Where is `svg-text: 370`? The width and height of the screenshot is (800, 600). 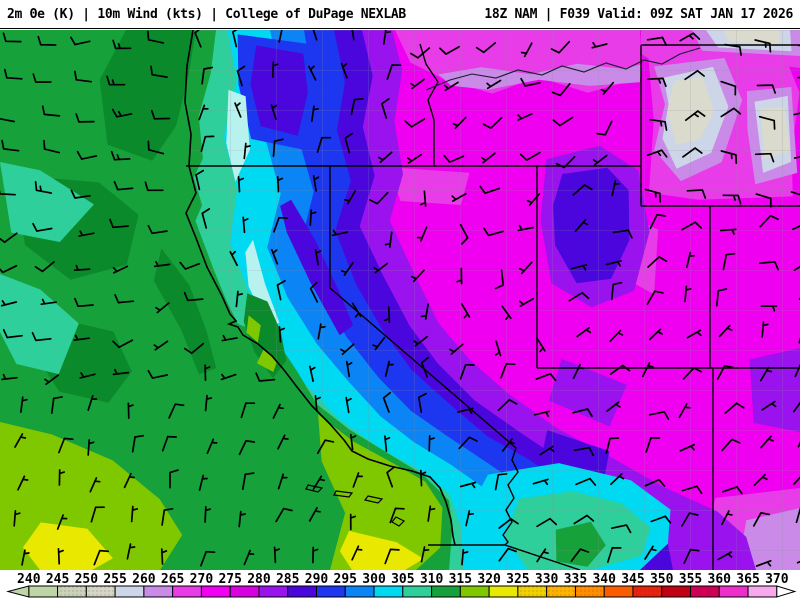
svg-text: 370 is located at coordinates (777, 579).